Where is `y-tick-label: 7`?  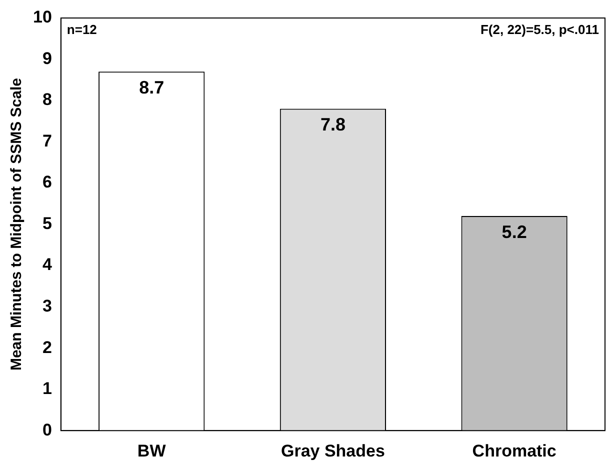
y-tick-label: 7 is located at coordinates (47, 140).